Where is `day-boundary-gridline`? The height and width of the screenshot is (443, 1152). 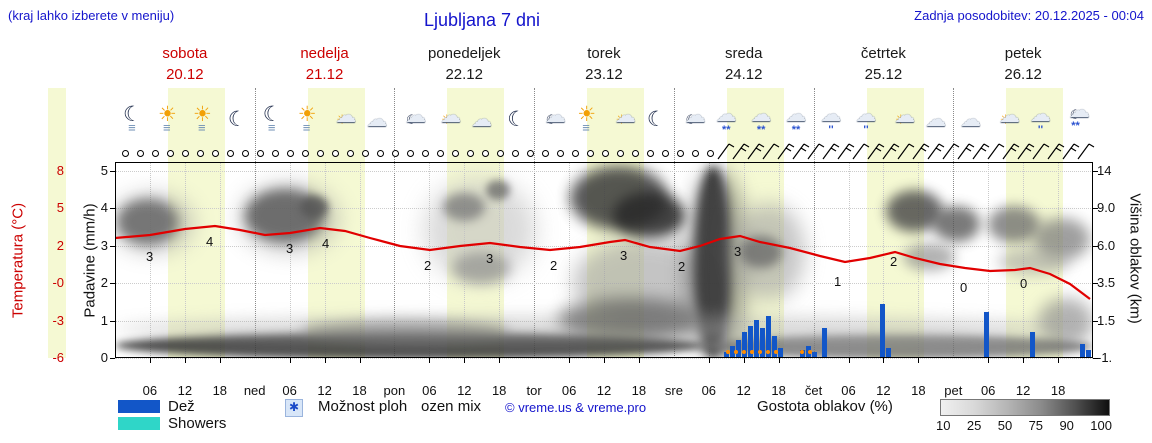 day-boundary-gridline is located at coordinates (395, 223).